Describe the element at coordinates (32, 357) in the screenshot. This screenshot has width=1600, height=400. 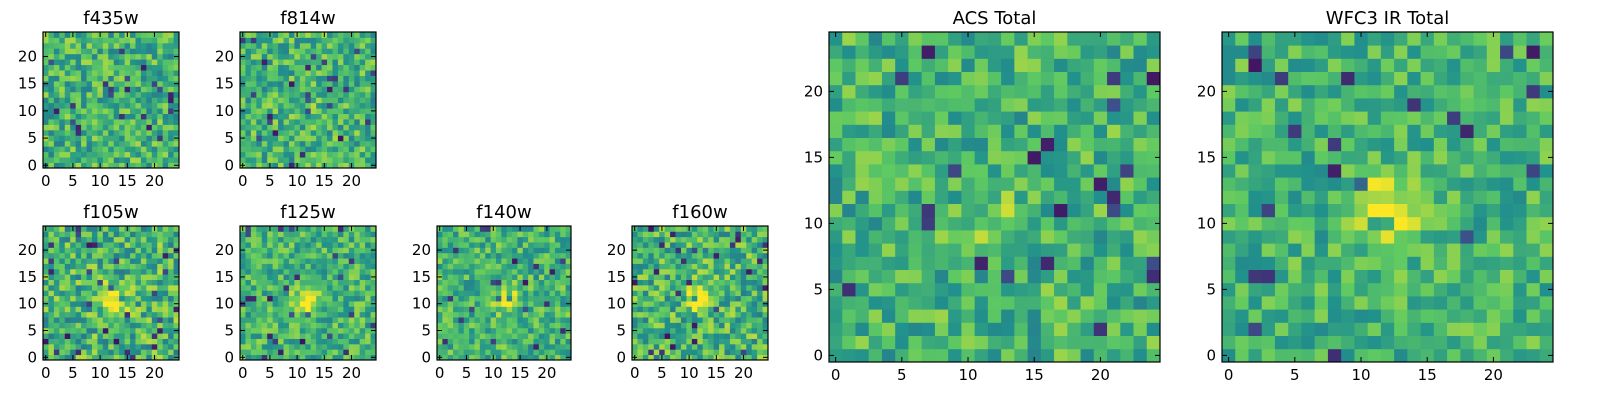
I see `y-tick-label: 0` at that location.